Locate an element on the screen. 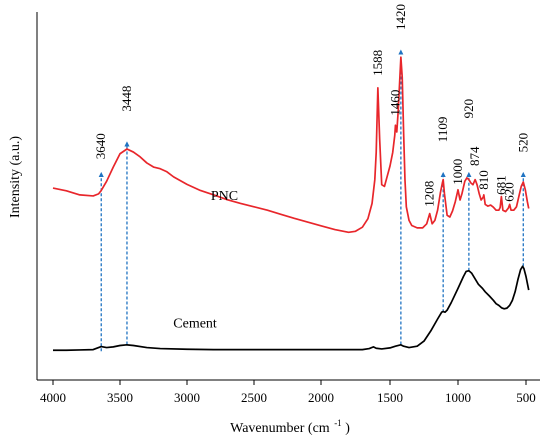 Image resolution: width=550 pixels, height=439 pixels. x-axis-label: Wavenumber (cm -1 ) is located at coordinates (290, 425).